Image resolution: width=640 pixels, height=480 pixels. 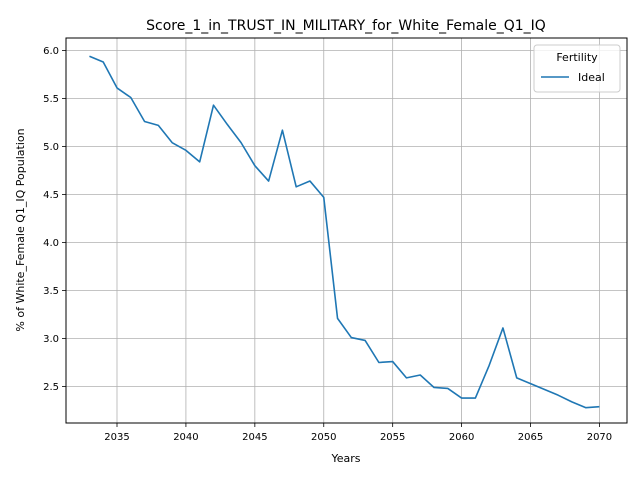 I want to click on legend-box, so click(x=577, y=68).